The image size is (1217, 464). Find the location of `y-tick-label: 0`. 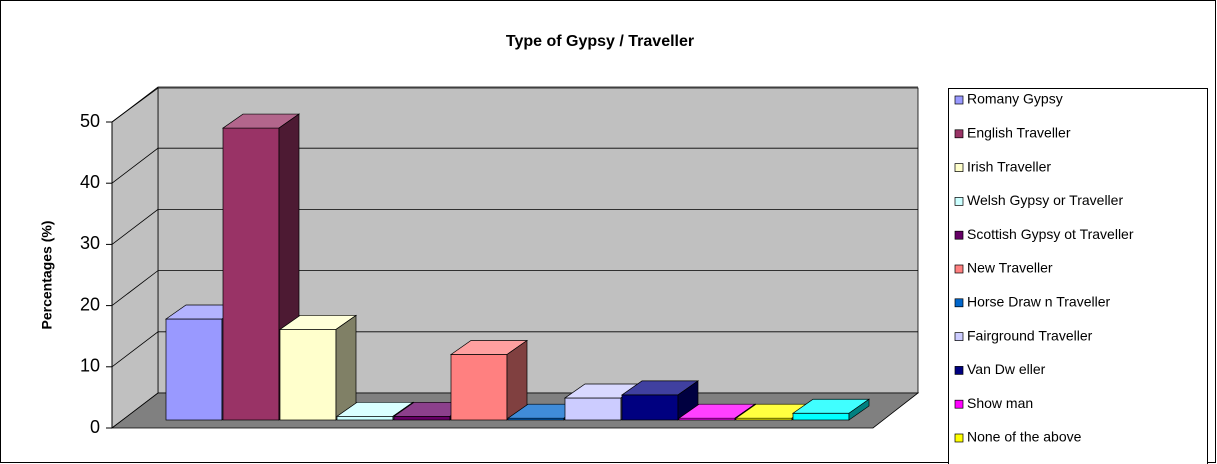

y-tick-label: 0 is located at coordinates (95, 427).